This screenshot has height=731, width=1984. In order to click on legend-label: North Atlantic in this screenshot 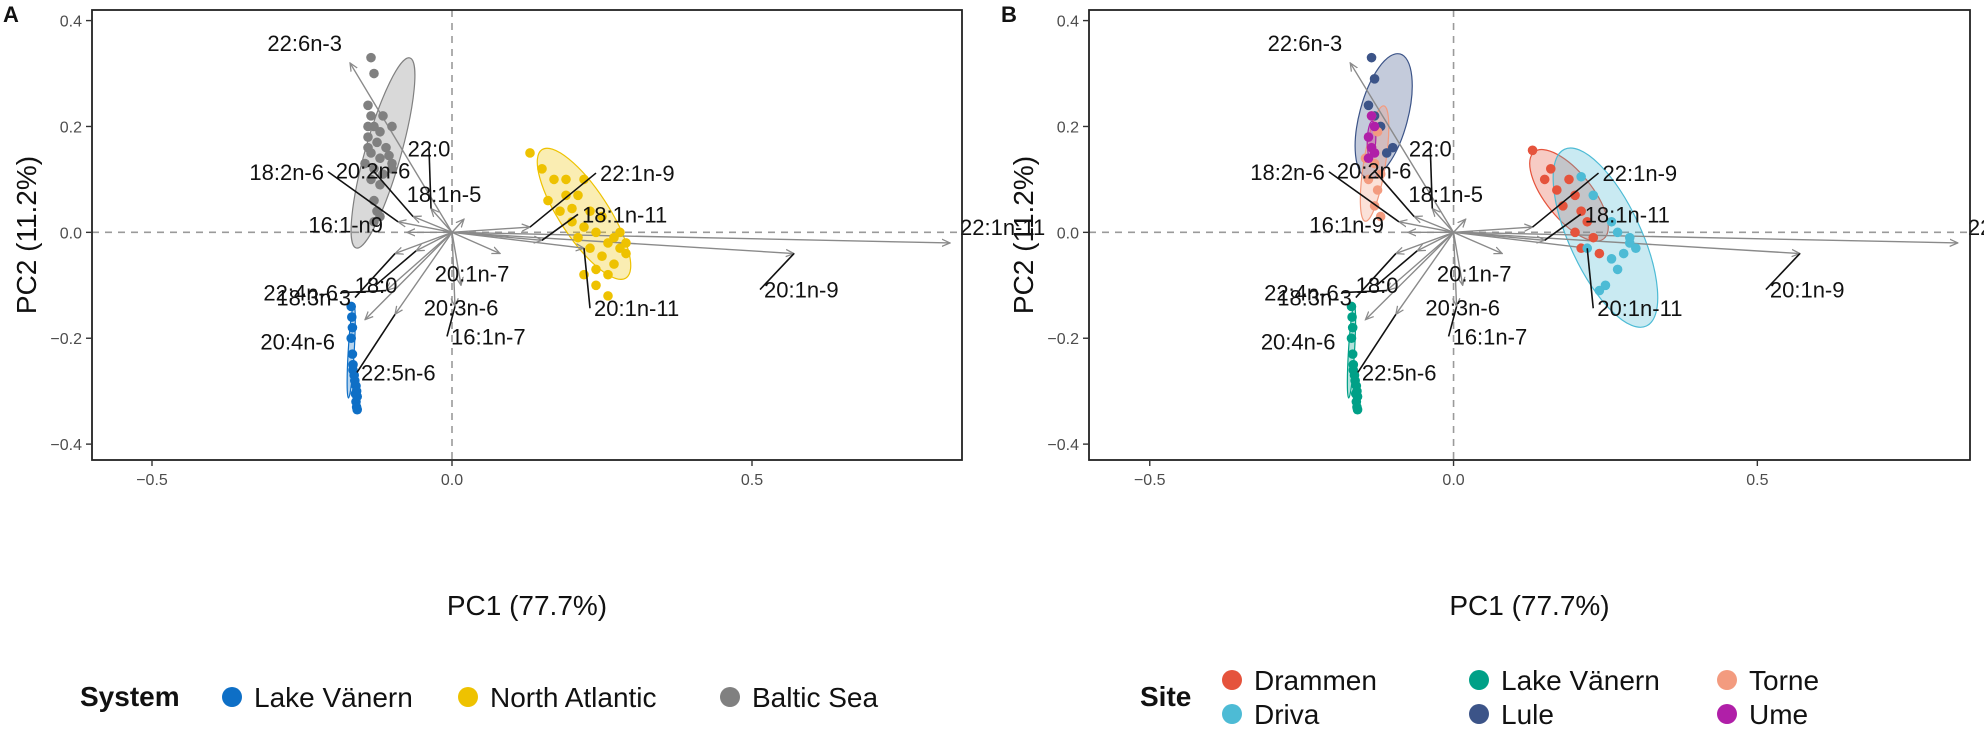, I will do `click(573, 697)`.